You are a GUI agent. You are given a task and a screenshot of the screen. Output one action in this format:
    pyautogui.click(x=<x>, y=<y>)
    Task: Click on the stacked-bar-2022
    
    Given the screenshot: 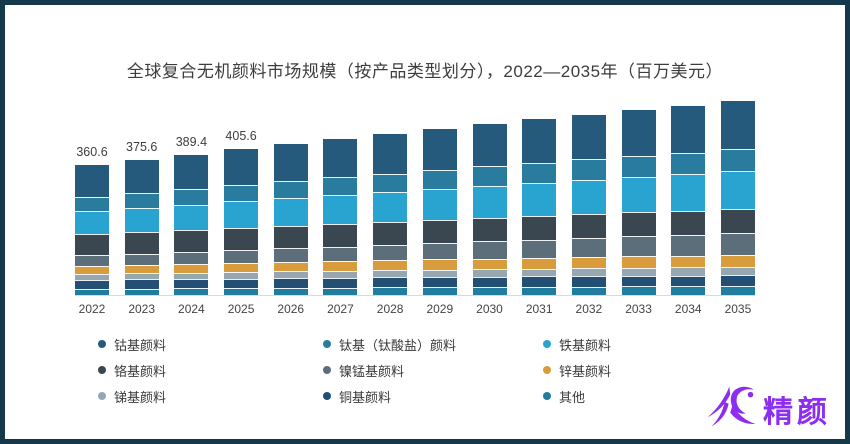 What is the action you would take?
    pyautogui.click(x=92, y=230)
    